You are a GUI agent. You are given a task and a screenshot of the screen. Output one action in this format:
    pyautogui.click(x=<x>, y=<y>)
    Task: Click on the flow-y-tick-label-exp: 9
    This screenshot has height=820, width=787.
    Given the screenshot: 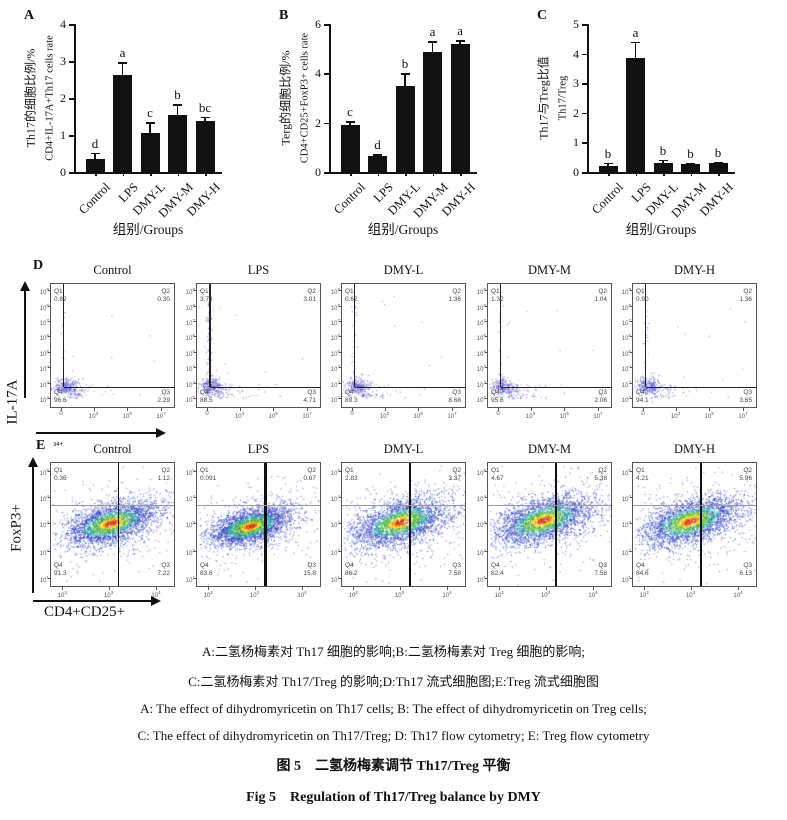 What is the action you would take?
    pyautogui.click(x=484, y=290)
    